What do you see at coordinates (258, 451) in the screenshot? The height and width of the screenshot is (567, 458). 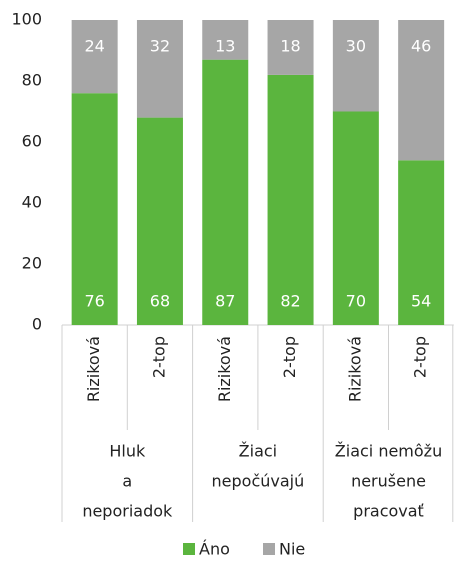 I see `group-label: Žiaci` at bounding box center [258, 451].